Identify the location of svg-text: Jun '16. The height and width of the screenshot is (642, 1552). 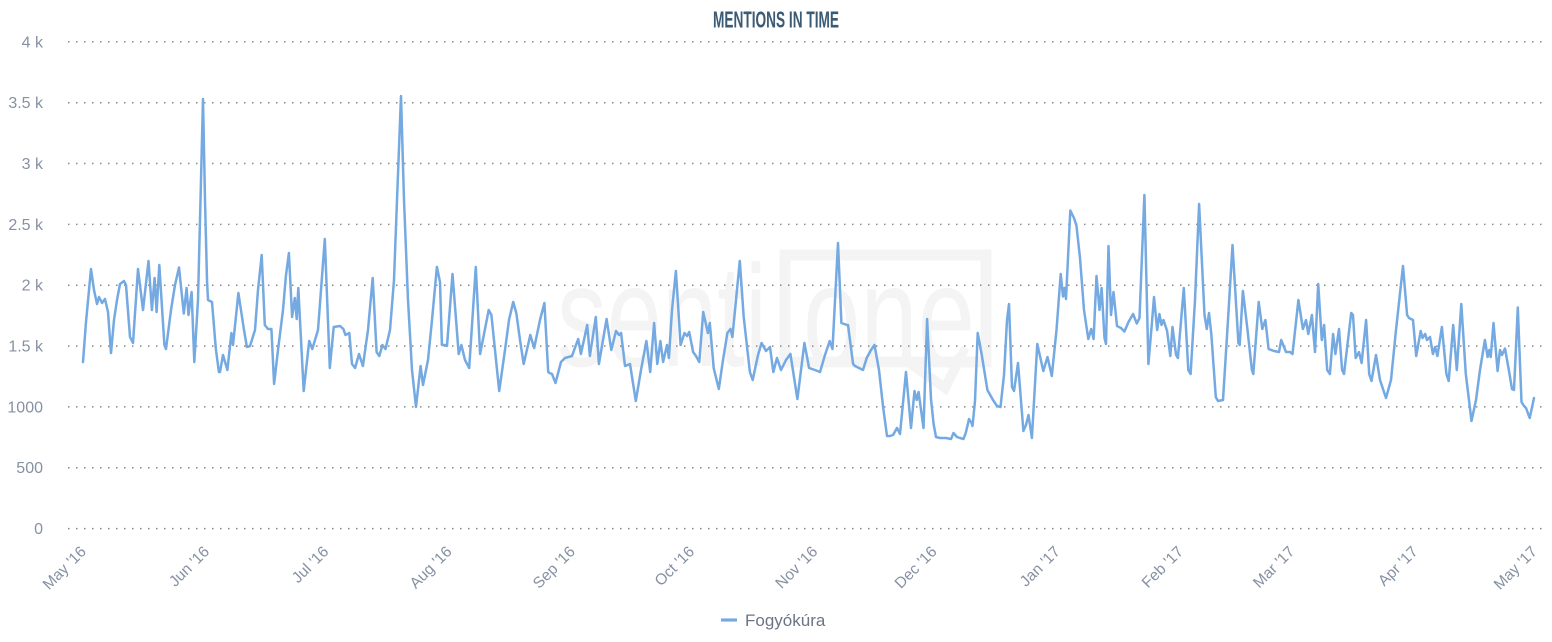
(189, 566).